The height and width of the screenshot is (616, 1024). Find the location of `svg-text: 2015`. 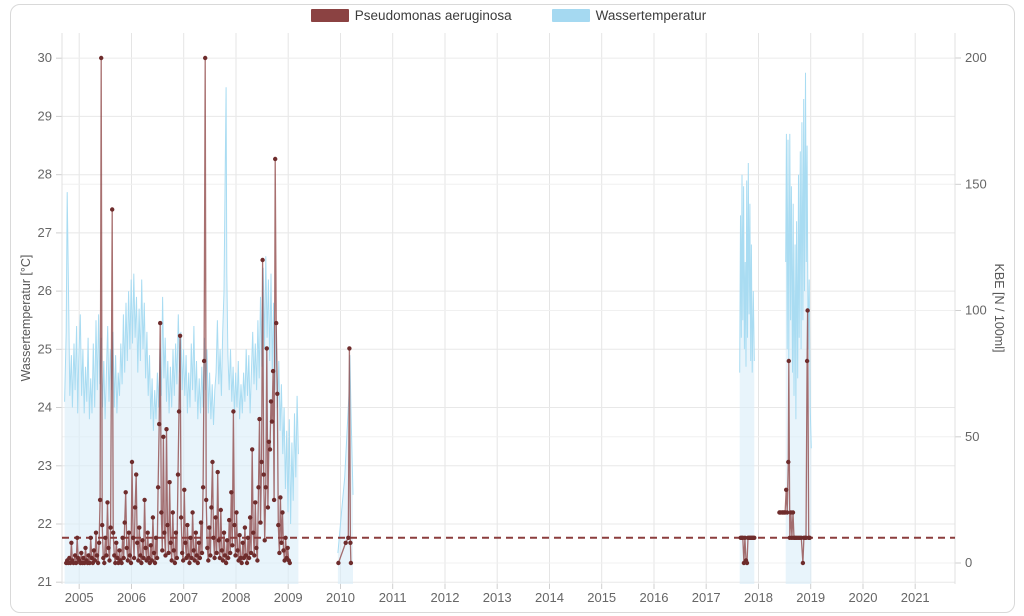

svg-text: 2015 is located at coordinates (601, 597).